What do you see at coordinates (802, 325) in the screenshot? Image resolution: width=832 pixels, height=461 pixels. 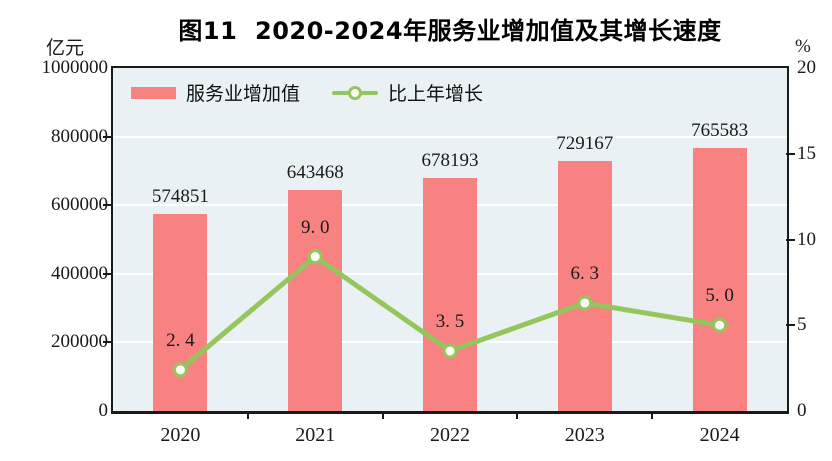 I see `right-tick-label: 5` at bounding box center [802, 325].